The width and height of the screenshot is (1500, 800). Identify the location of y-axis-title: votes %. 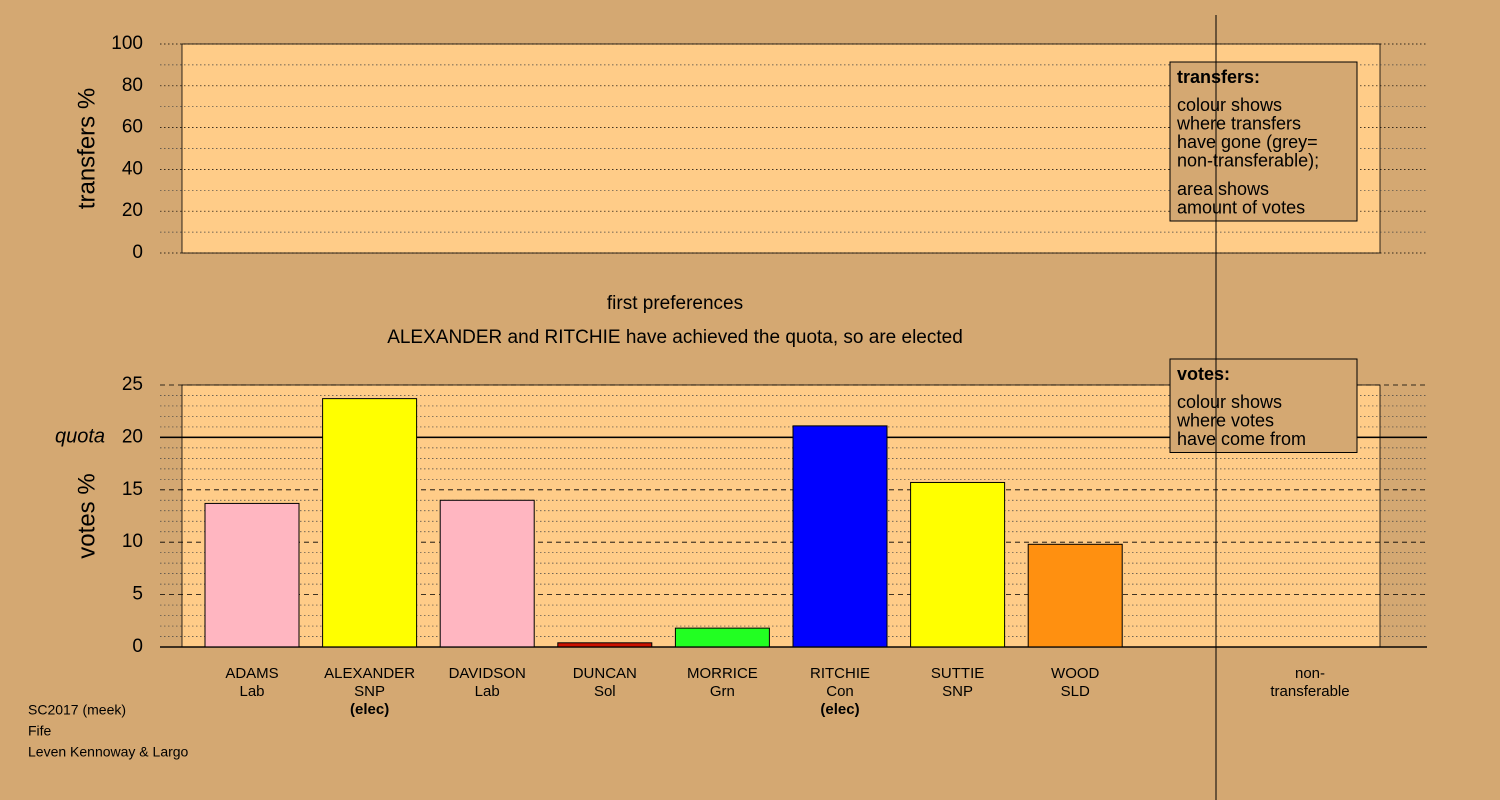
(86, 515).